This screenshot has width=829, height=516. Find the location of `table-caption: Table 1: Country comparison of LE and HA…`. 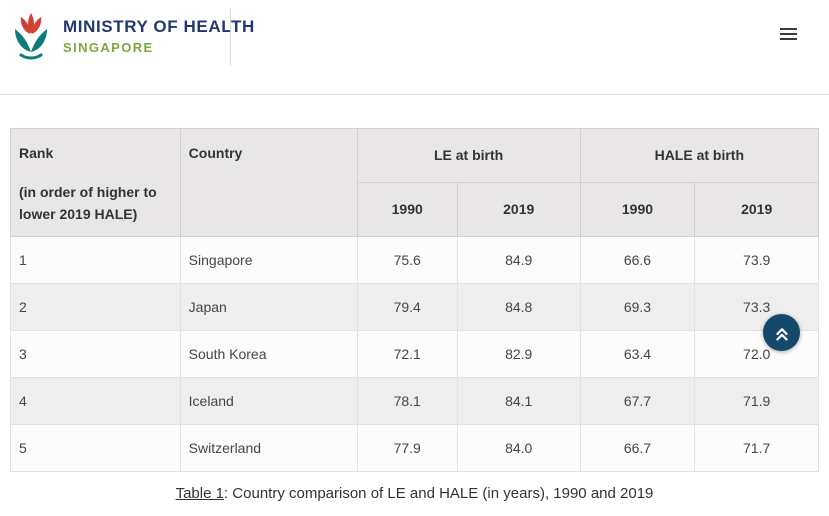

table-caption: Table 1: Country comparison of LE and HA… is located at coordinates (414, 493).